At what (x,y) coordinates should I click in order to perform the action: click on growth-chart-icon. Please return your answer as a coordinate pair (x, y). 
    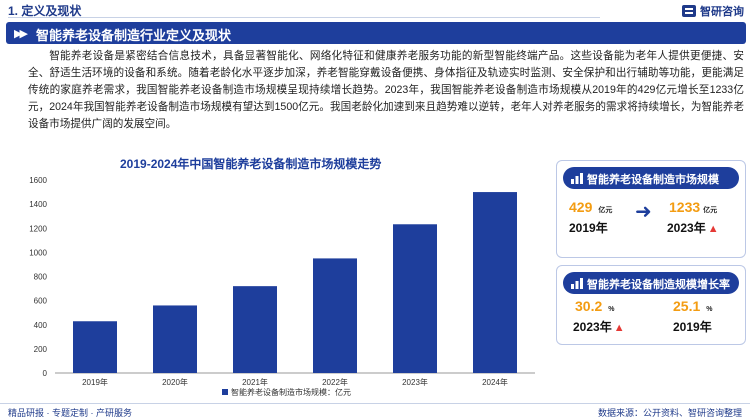
    Looking at the image, I should click on (577, 283).